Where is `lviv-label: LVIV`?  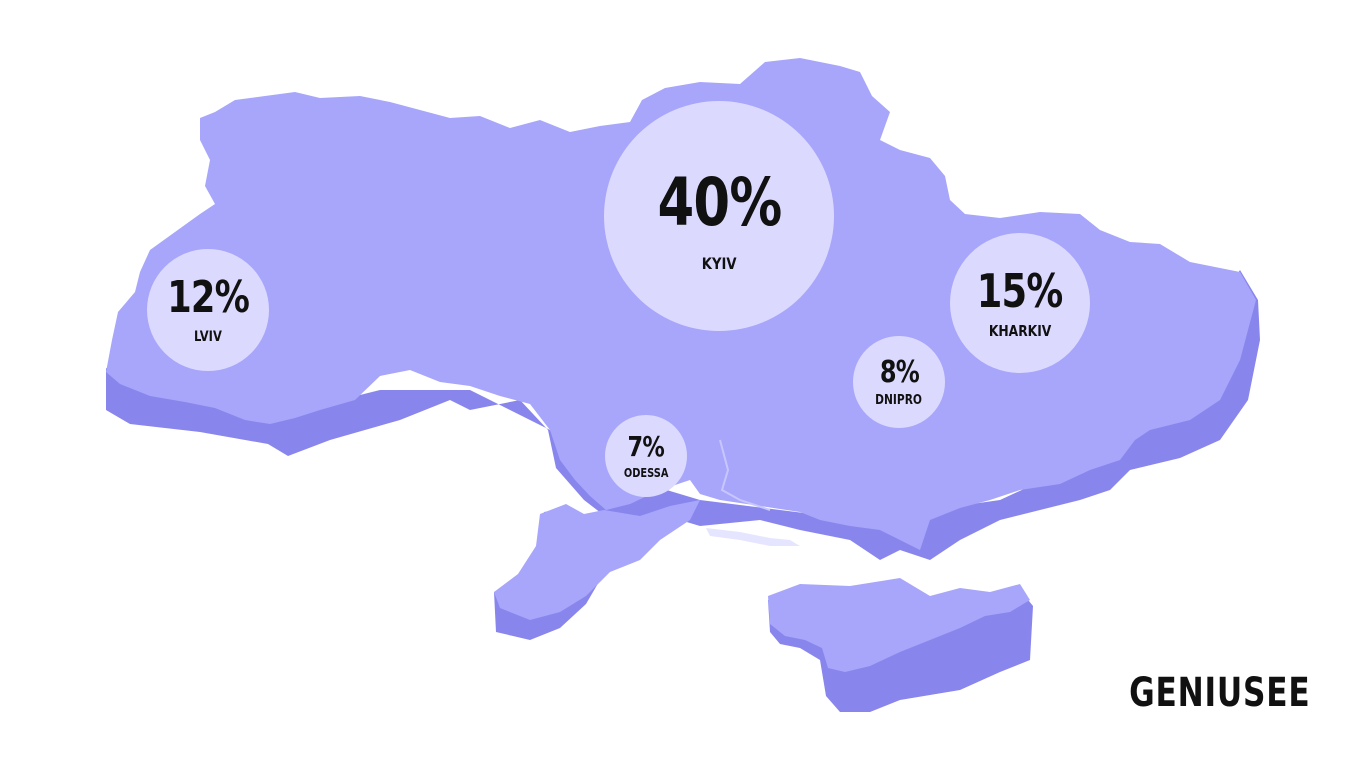
lviv-label: LVIV is located at coordinates (208, 337).